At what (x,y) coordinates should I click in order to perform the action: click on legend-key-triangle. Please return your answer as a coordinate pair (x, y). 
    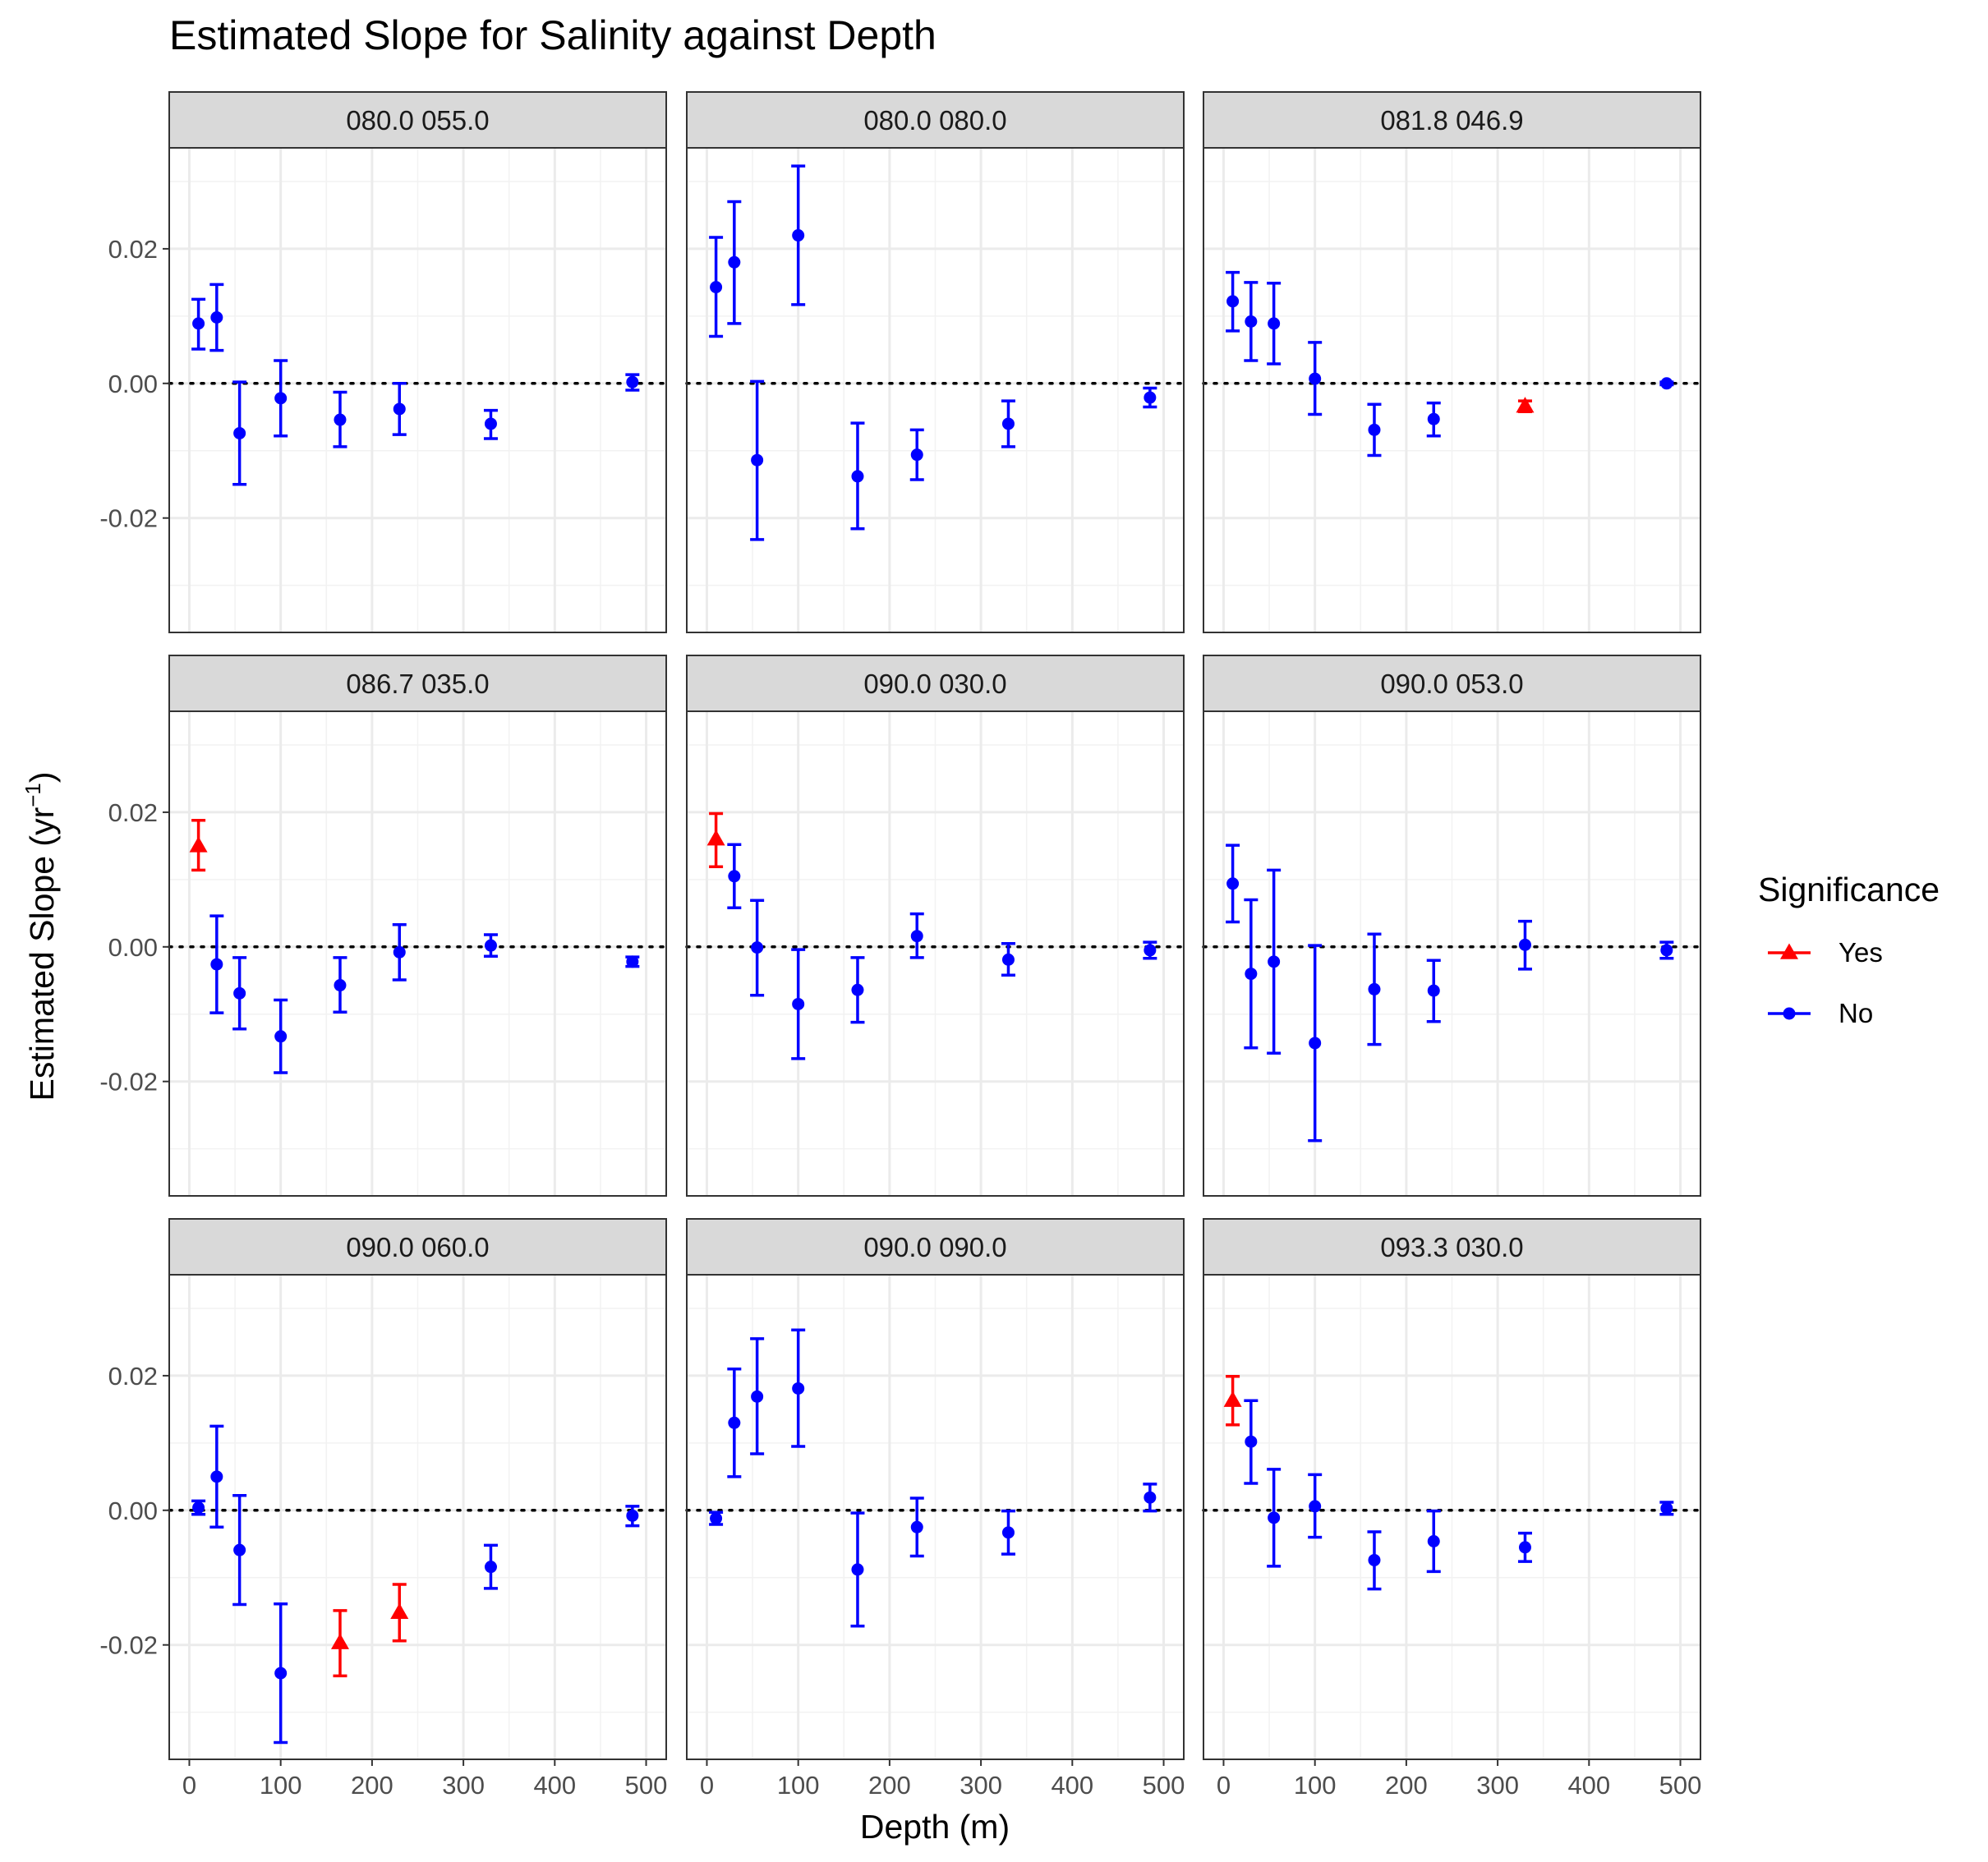
    Looking at the image, I should click on (1789, 951).